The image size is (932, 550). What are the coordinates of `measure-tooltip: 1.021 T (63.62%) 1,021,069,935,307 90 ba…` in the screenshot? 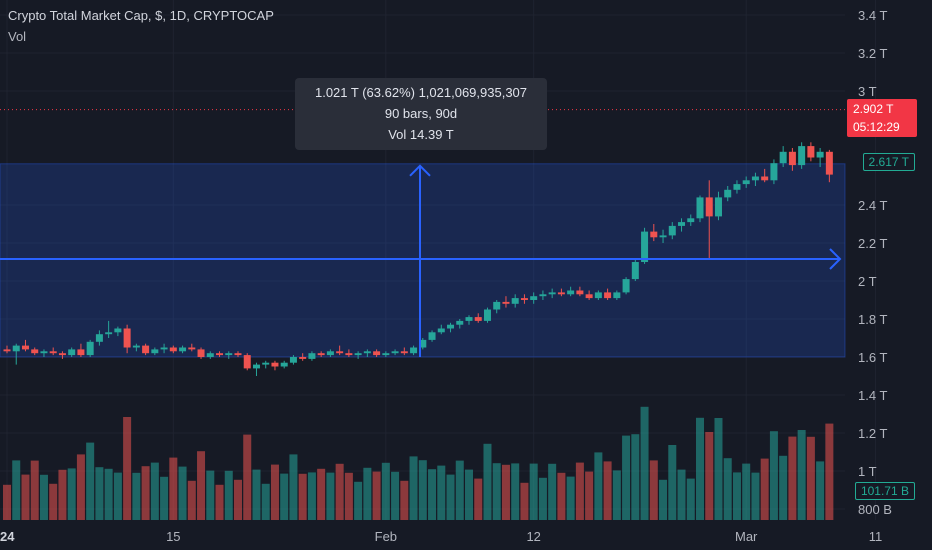 It's located at (421, 114).